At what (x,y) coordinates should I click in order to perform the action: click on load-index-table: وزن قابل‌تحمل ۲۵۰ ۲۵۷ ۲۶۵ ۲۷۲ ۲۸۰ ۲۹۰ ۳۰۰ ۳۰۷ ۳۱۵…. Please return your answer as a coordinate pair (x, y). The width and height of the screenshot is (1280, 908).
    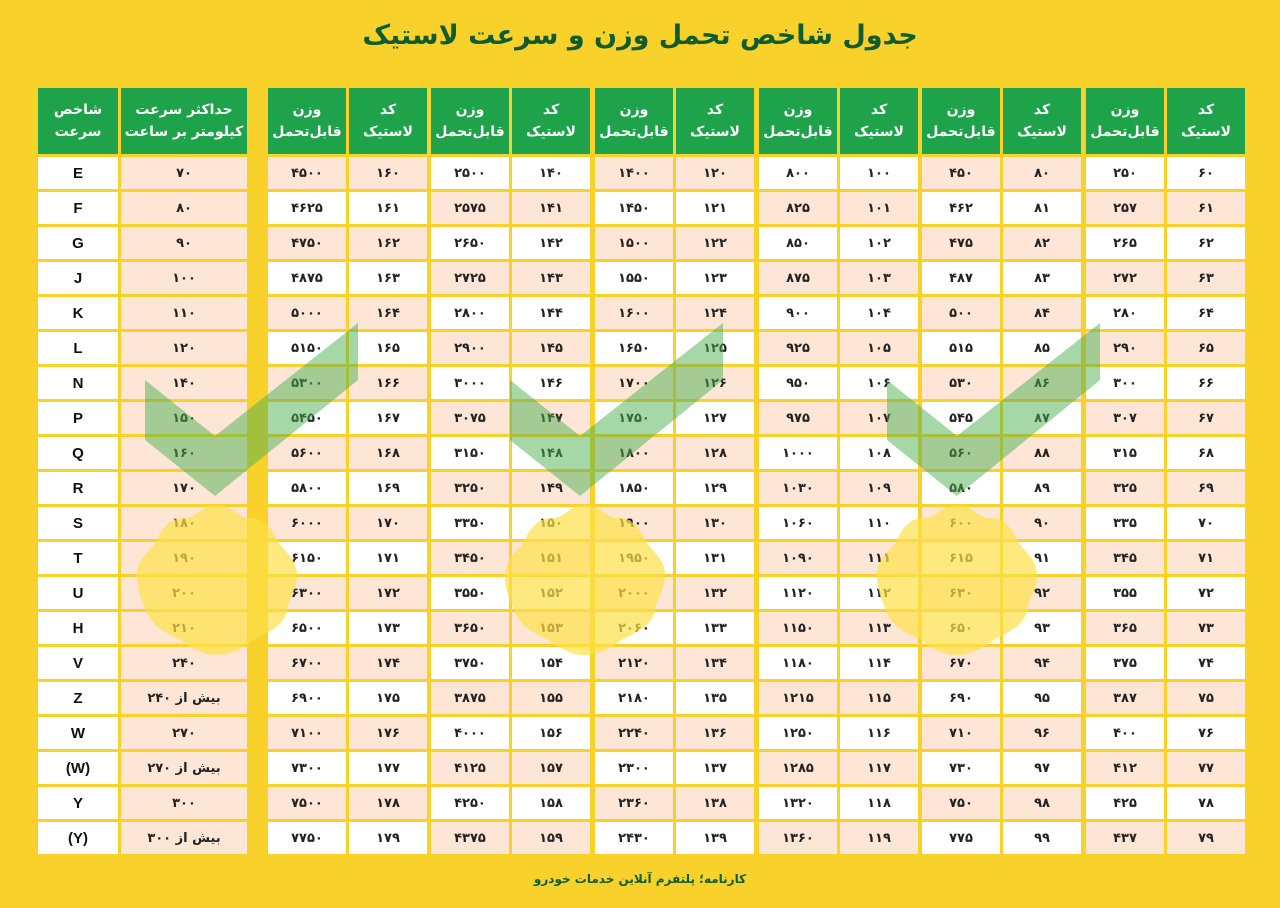
    Looking at the image, I should click on (1165, 471).